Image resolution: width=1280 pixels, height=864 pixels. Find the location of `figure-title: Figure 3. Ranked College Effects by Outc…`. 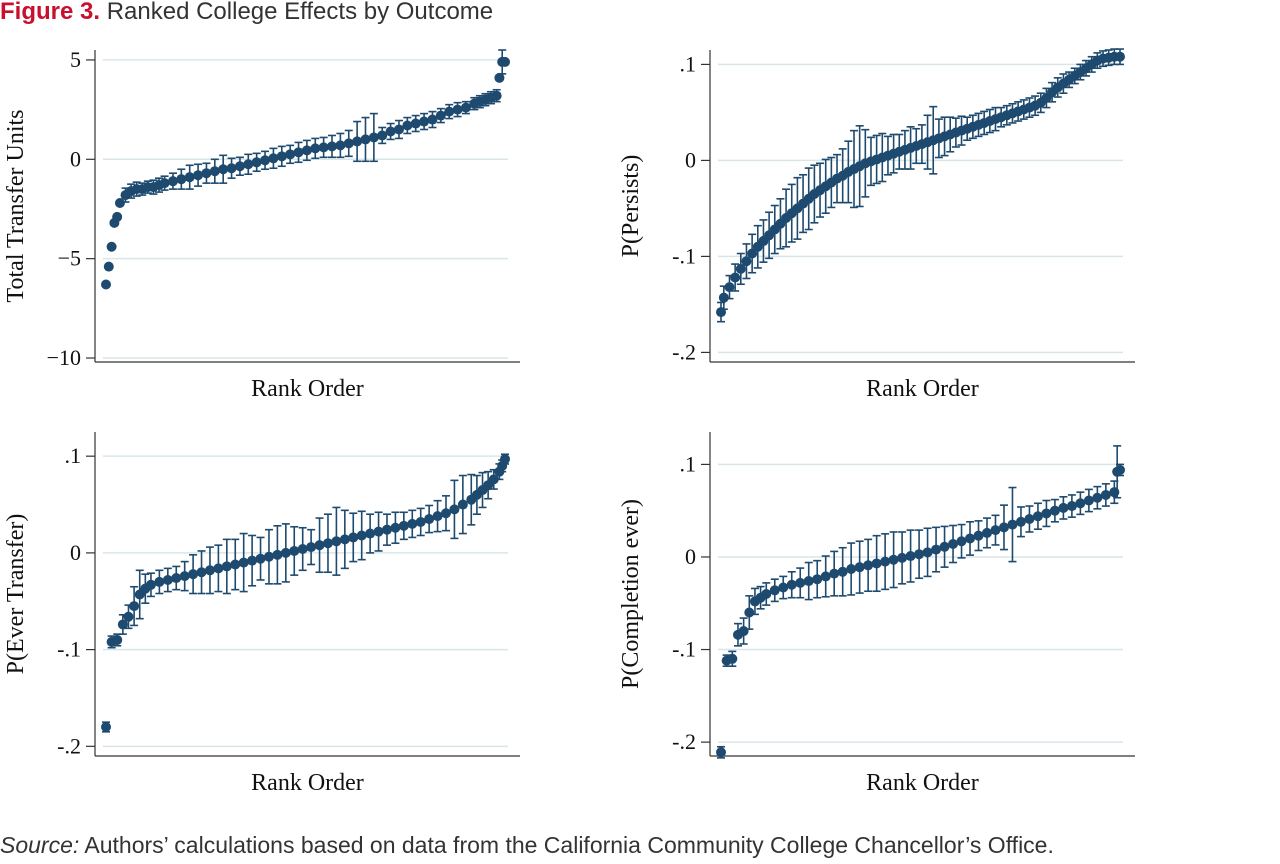

figure-title: Figure 3. Ranked College Effects by Outc… is located at coordinates (246, 13).